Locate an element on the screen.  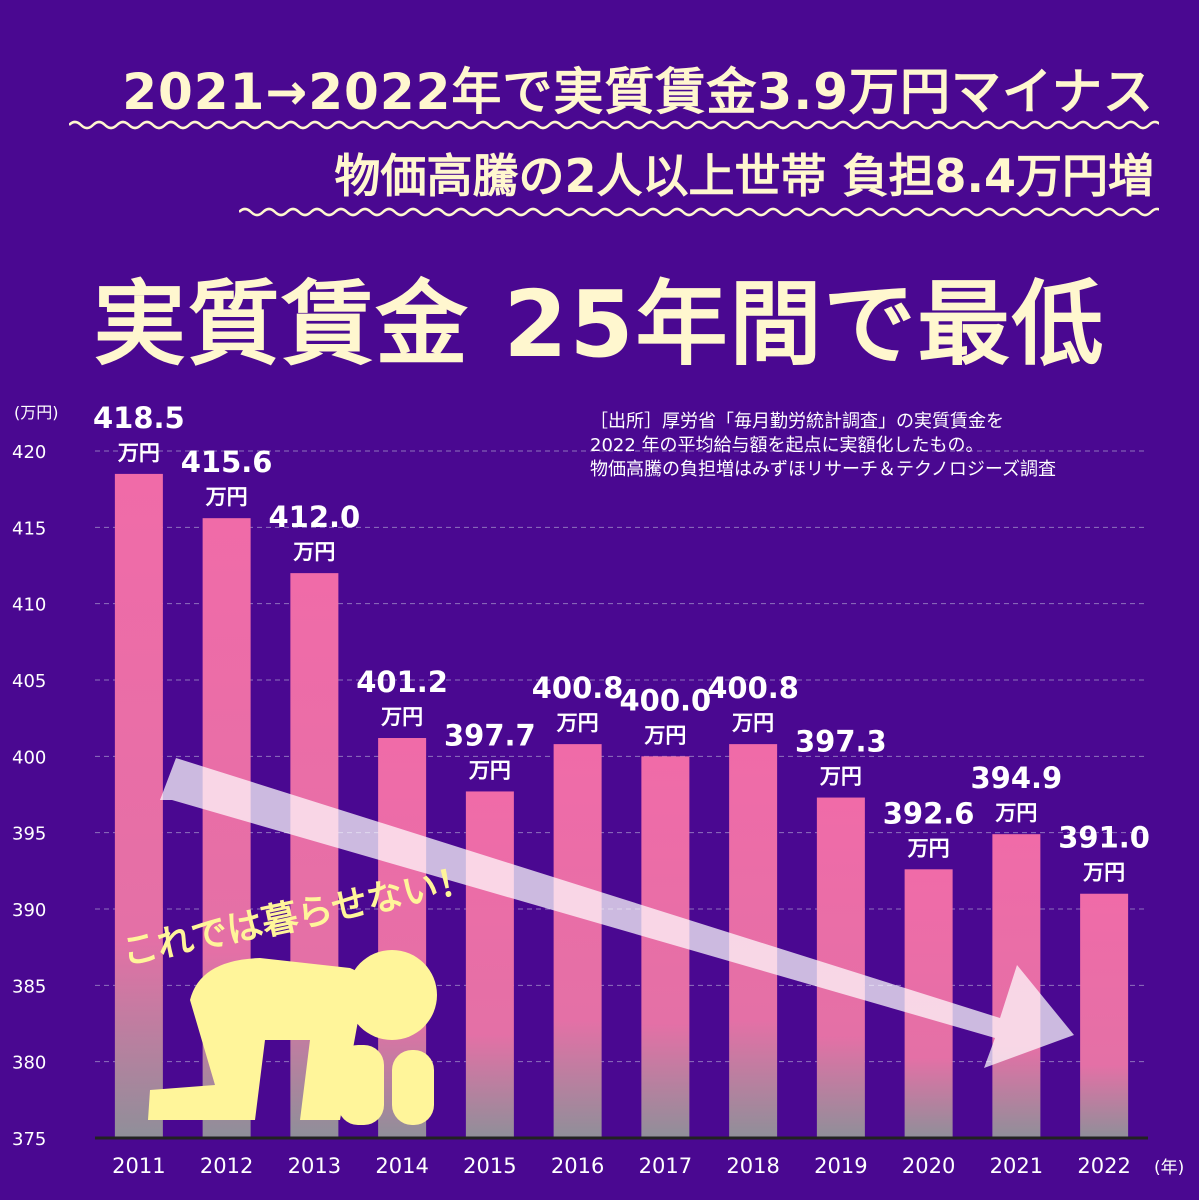
y-tick-label: 410 is located at coordinates (29, 605).